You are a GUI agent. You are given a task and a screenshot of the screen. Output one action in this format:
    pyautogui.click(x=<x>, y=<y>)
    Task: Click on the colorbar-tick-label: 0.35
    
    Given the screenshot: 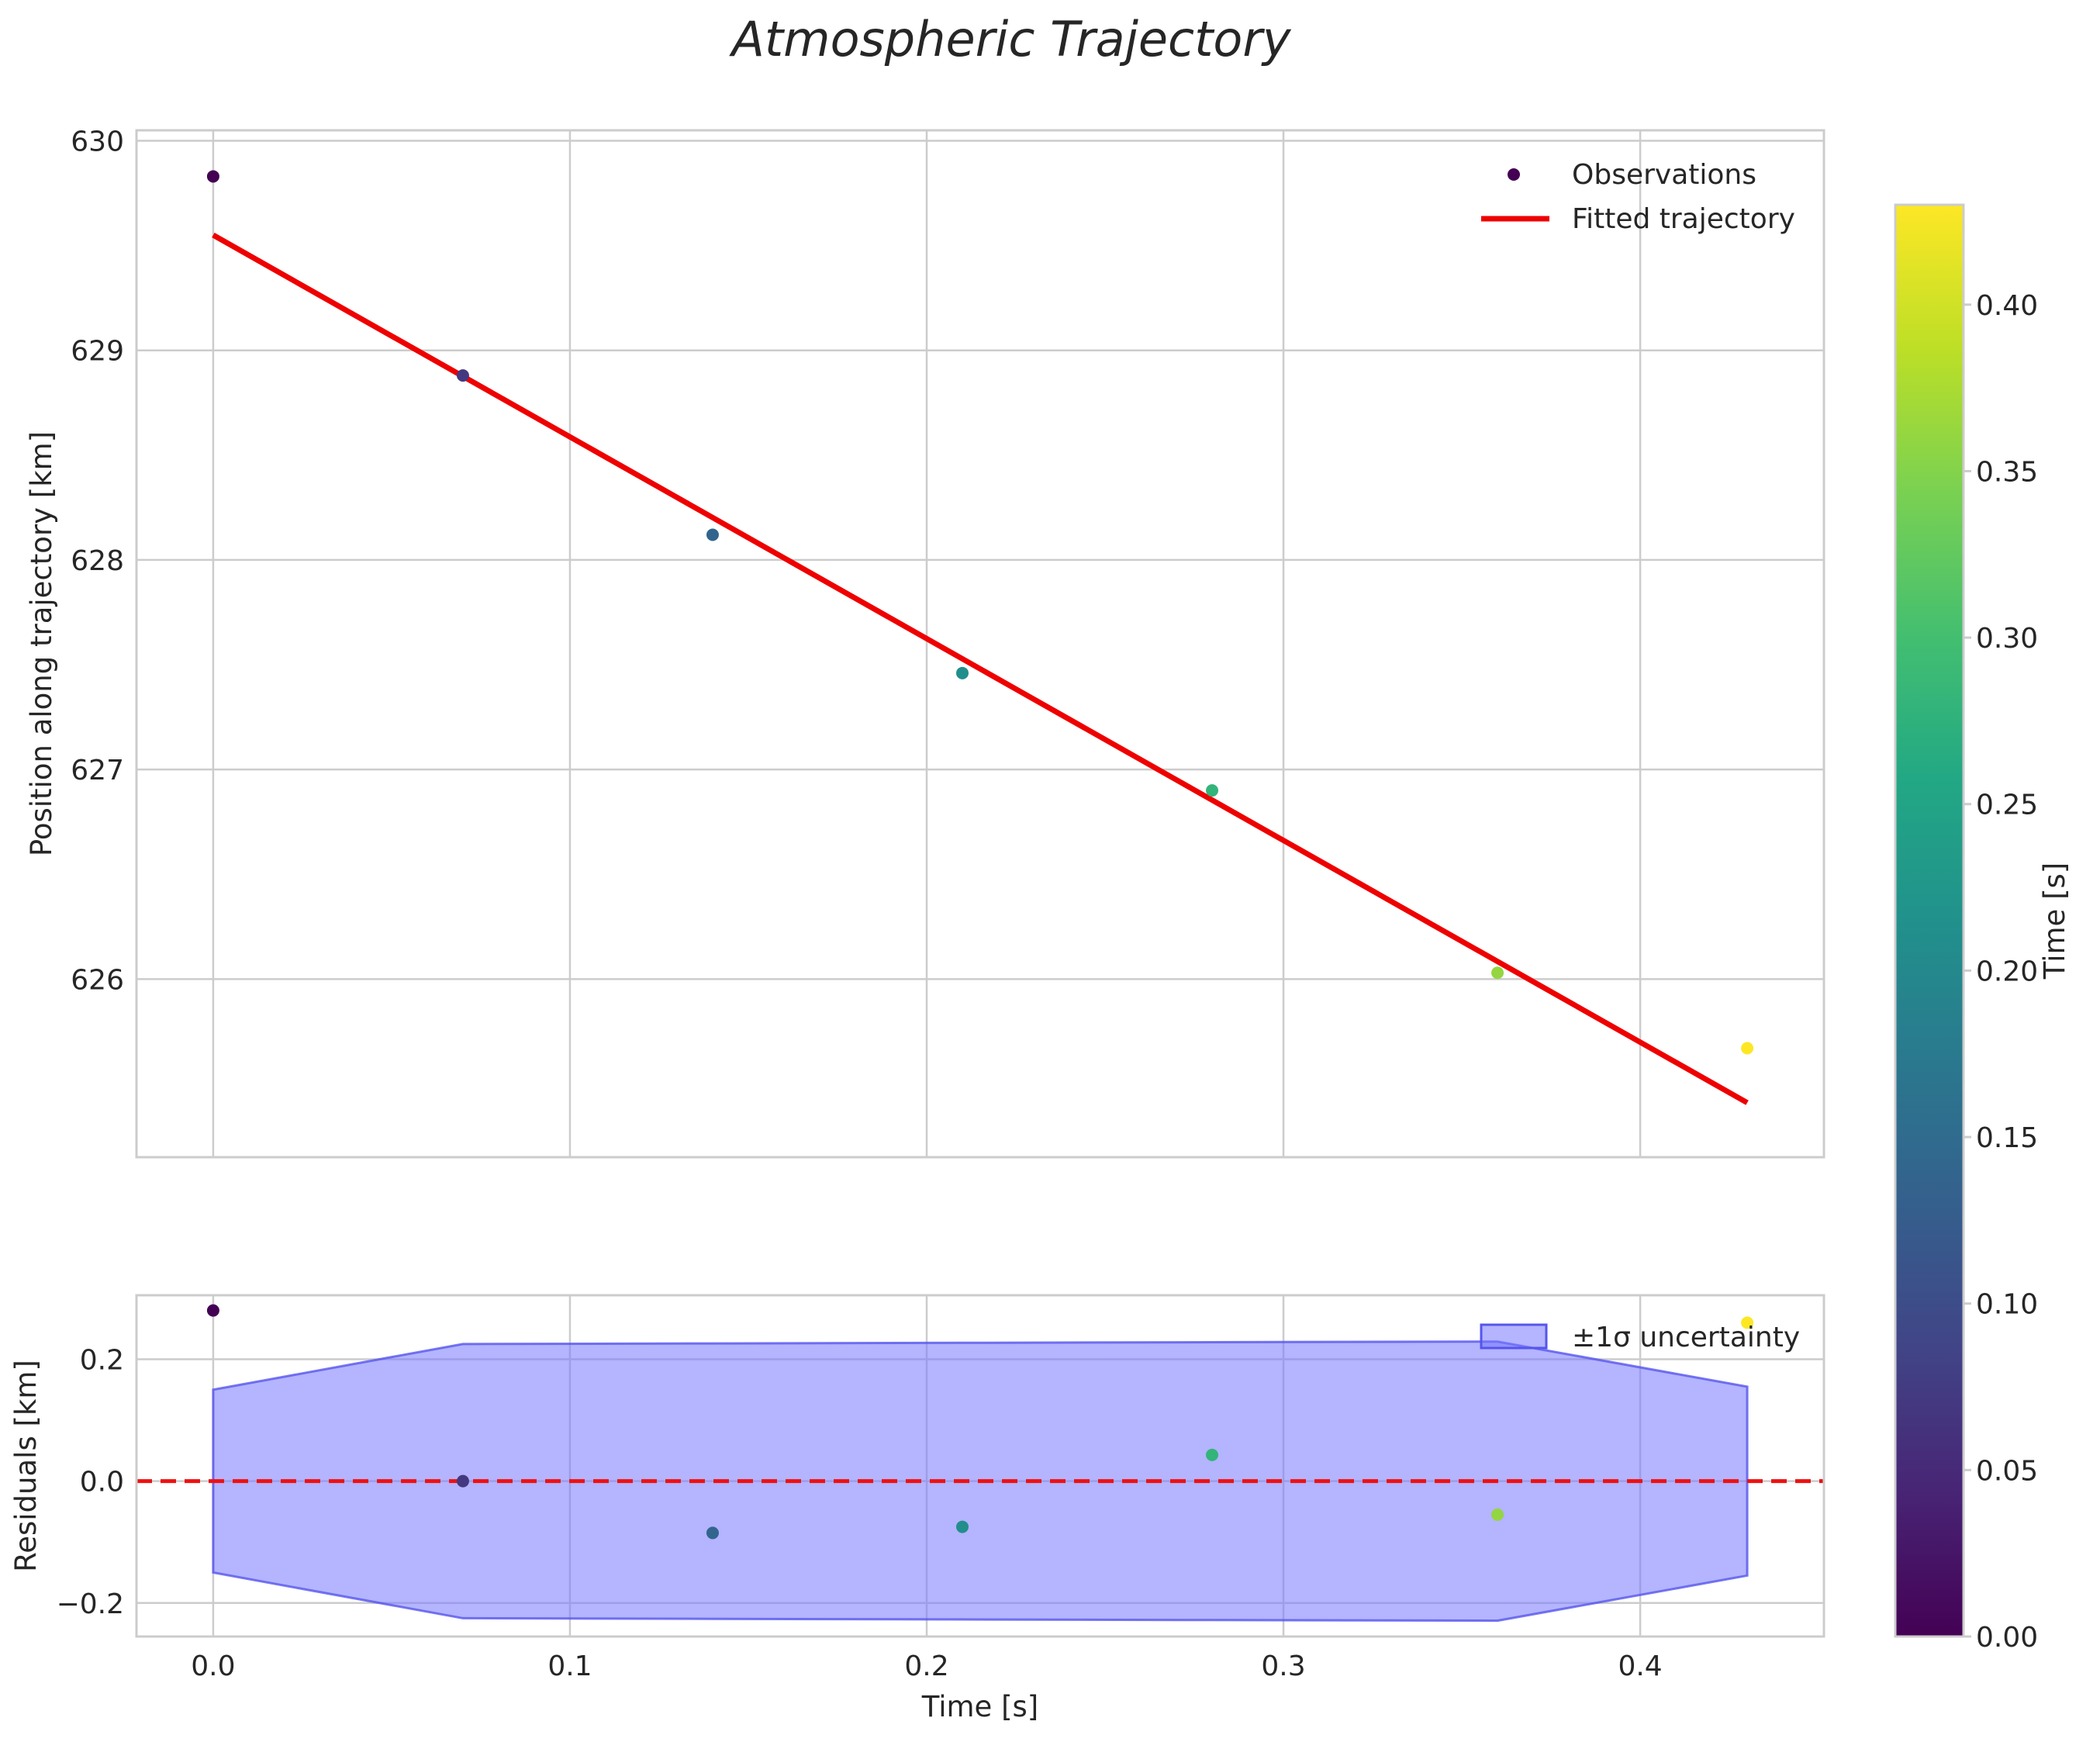 What is the action you would take?
    pyautogui.click(x=2007, y=472)
    